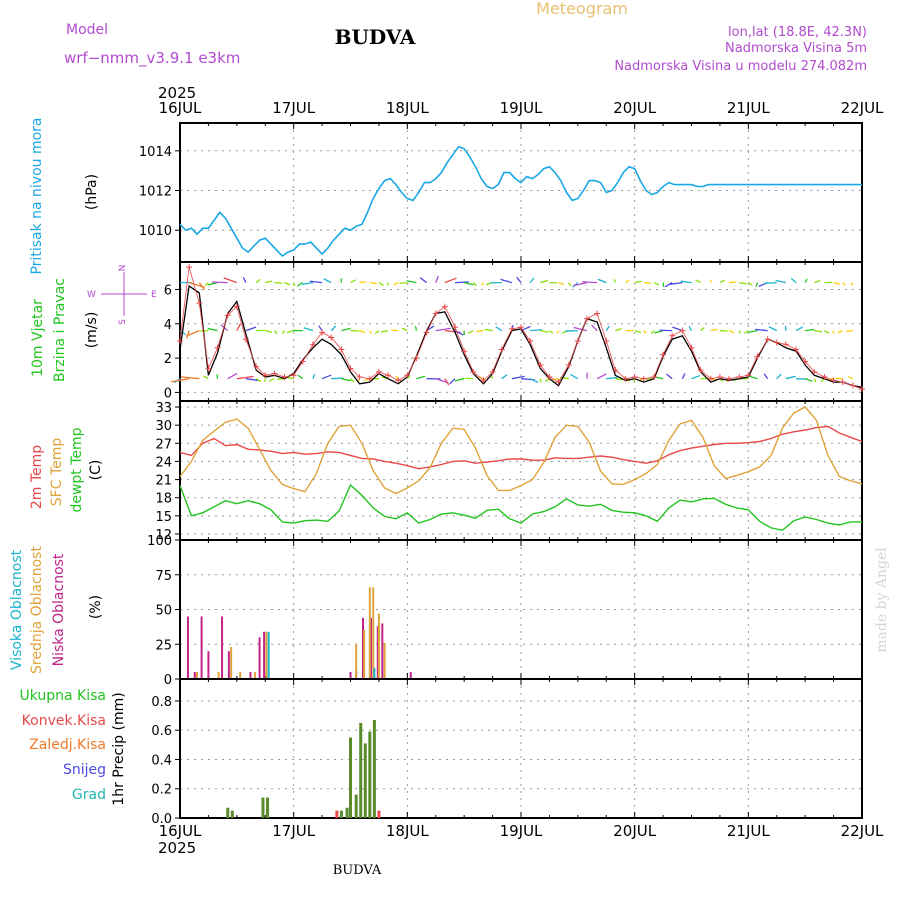  Describe the element at coordinates (163, 408) in the screenshot. I see `y-tick-label: 33` at that location.